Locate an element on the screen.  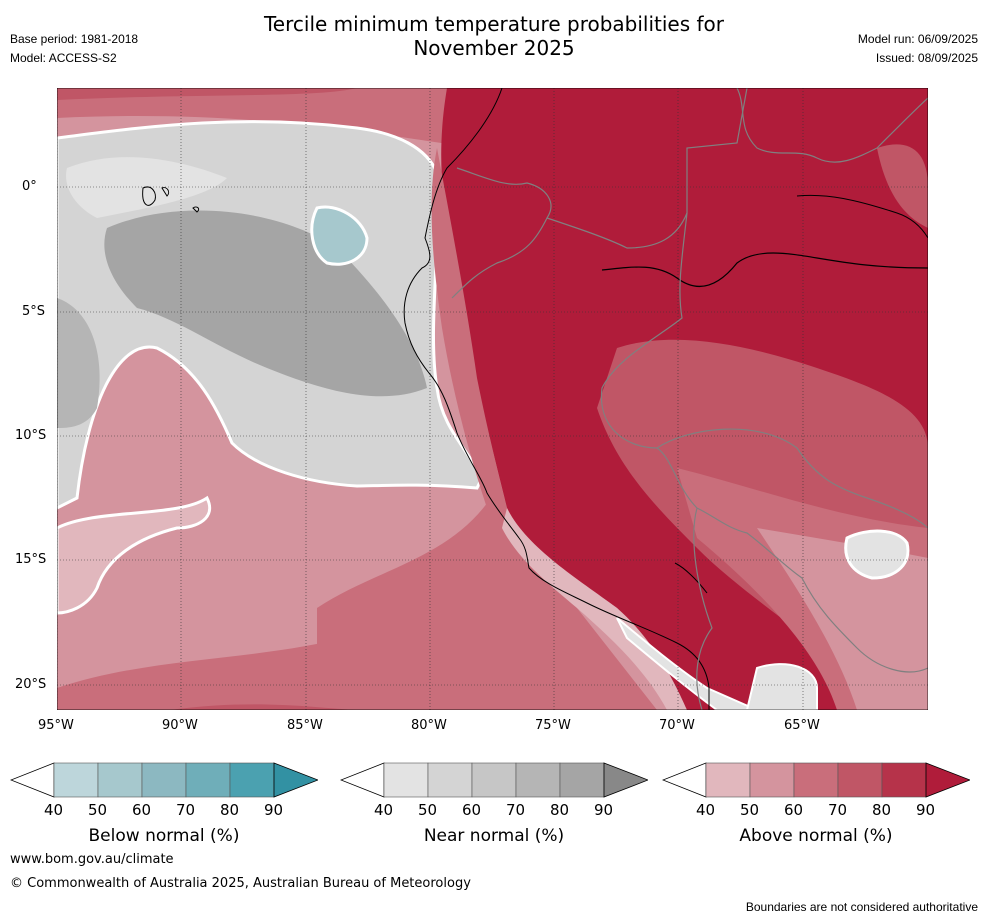
base-period: Base period: 1981-2018 is located at coordinates (74, 39).